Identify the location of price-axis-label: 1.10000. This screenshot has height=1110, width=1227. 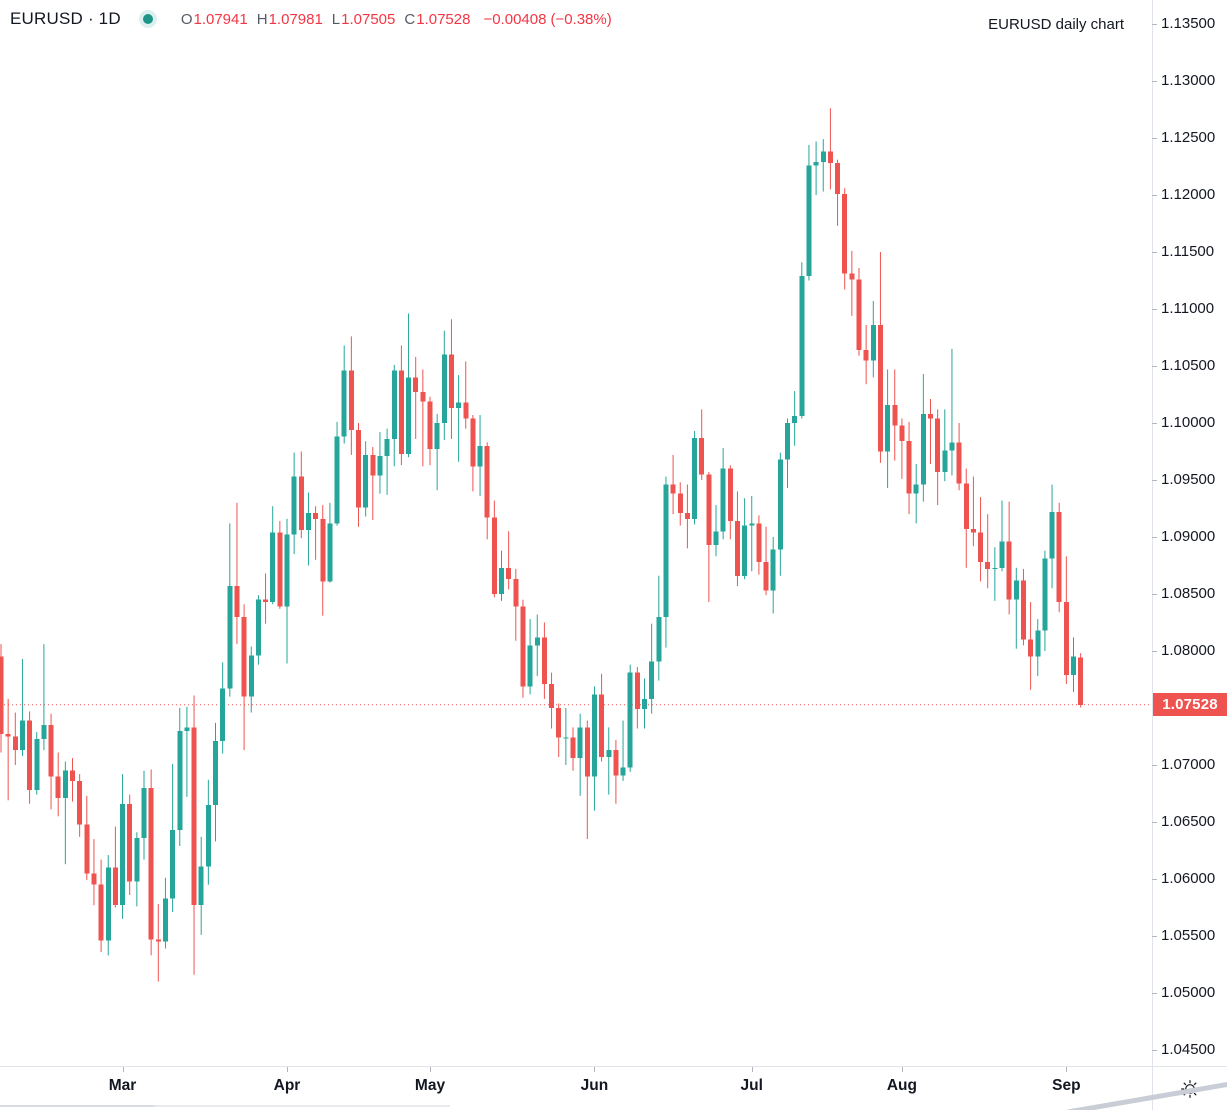
(1188, 422).